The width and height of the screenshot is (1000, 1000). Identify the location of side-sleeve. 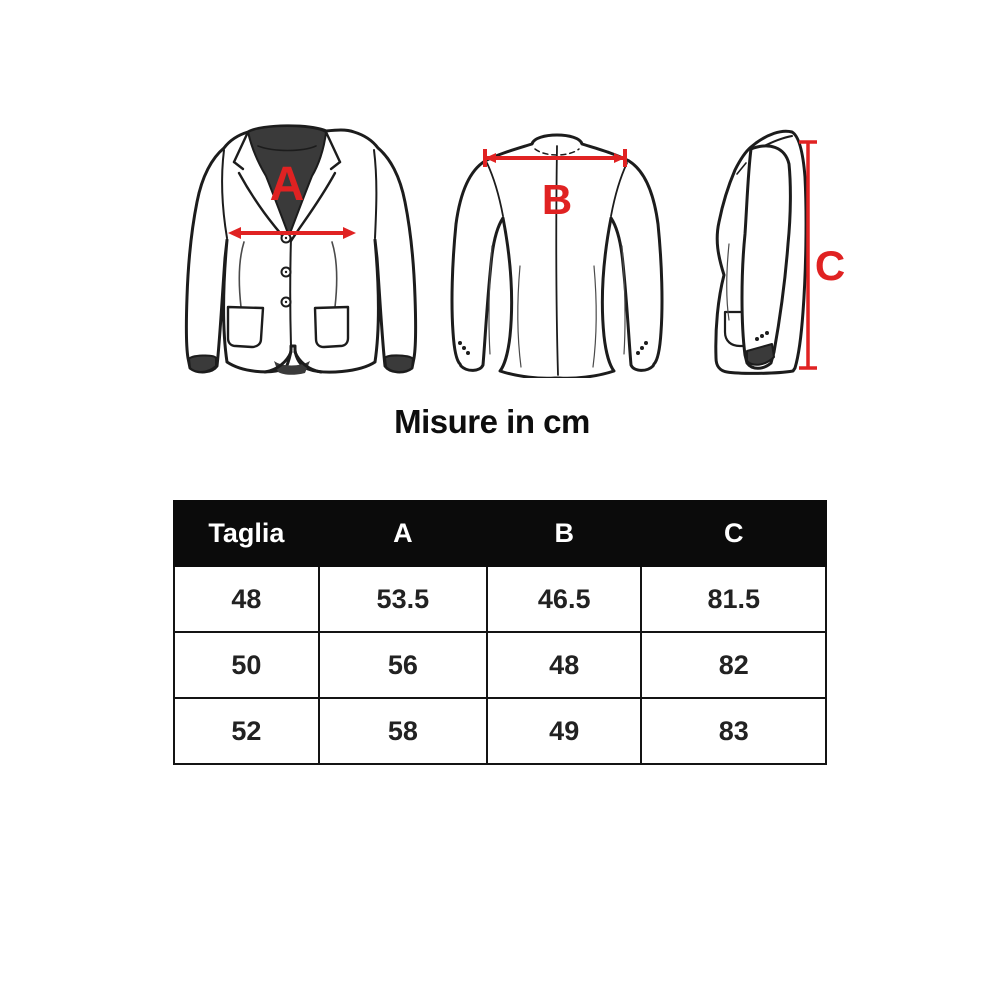
(766, 257).